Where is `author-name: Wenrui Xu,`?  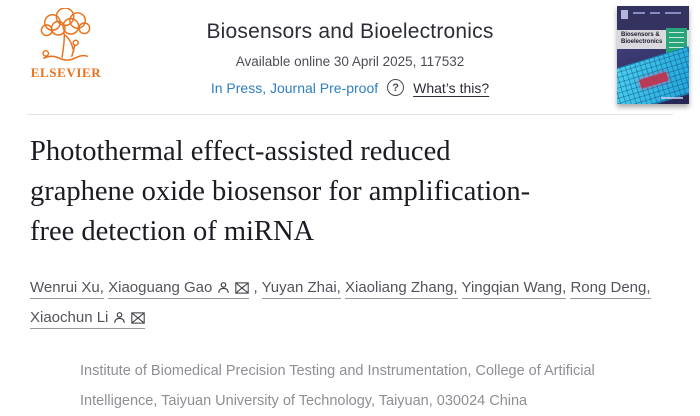
author-name: Wenrui Xu, is located at coordinates (67, 287).